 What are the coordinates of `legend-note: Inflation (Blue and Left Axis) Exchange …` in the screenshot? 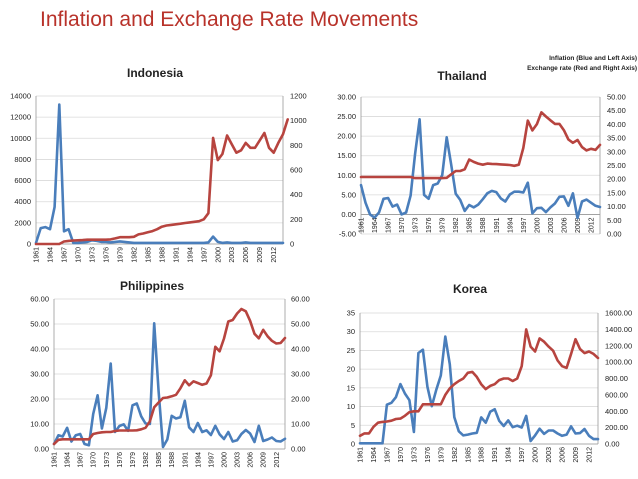 It's located at (571, 64).